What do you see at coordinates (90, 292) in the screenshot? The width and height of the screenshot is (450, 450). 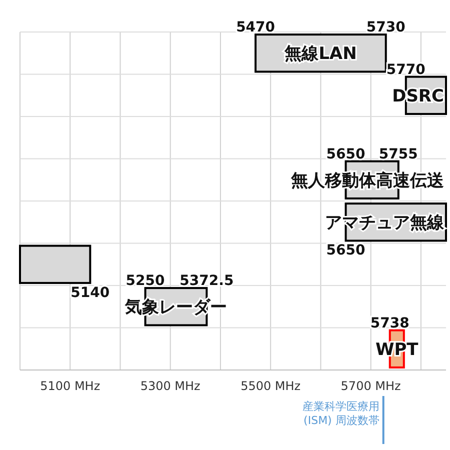 I see `data-label: 5140` at bounding box center [90, 292].